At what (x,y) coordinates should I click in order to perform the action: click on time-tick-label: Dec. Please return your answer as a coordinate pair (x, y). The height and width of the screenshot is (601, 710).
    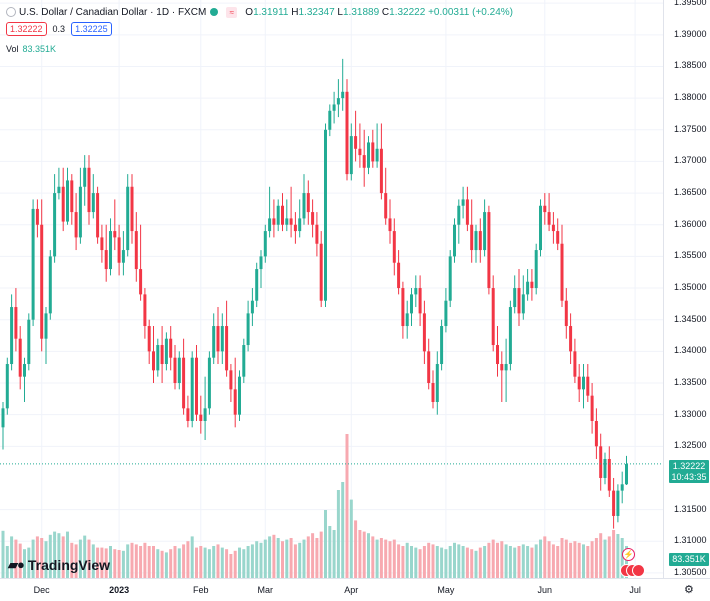
    Looking at the image, I should click on (41, 590).